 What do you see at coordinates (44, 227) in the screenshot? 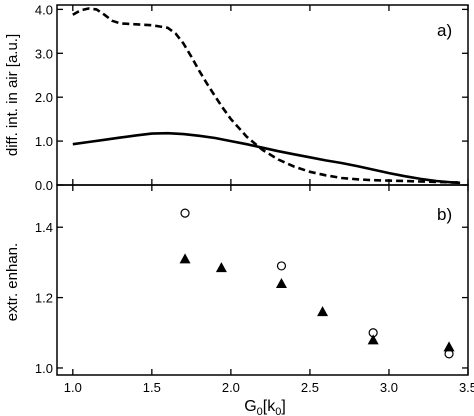
I see `y-tick-label: 1.4` at bounding box center [44, 227].